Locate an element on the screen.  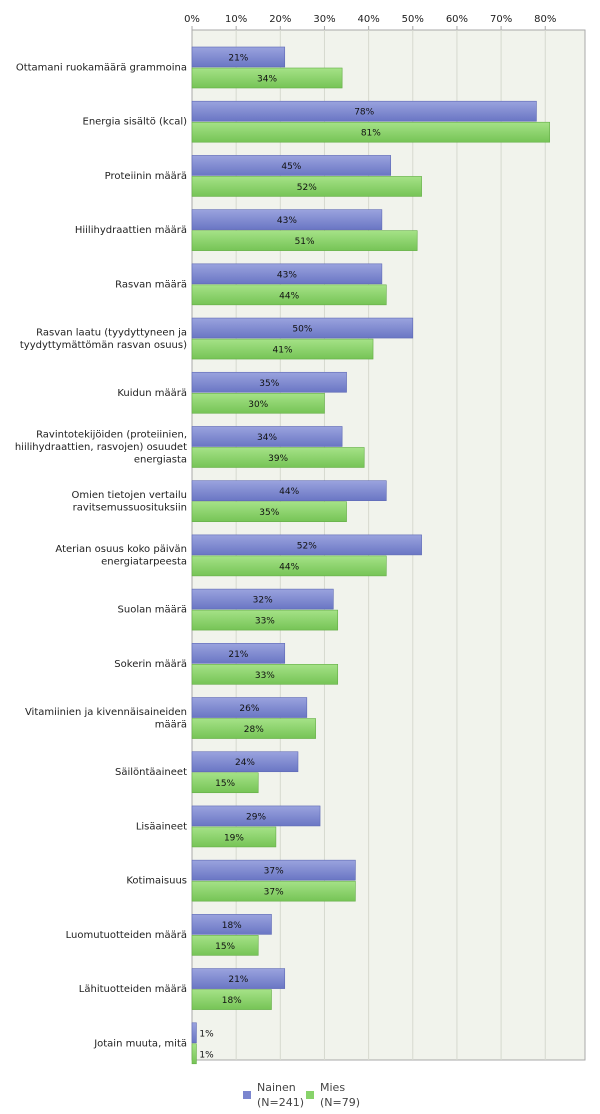
data-label: 28% is located at coordinates (254, 730).